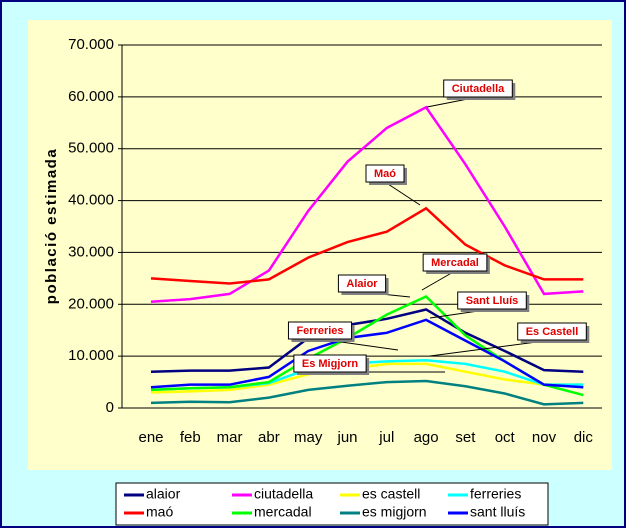  Describe the element at coordinates (386, 437) in the screenshot. I see `x-tick-label: jul` at that location.